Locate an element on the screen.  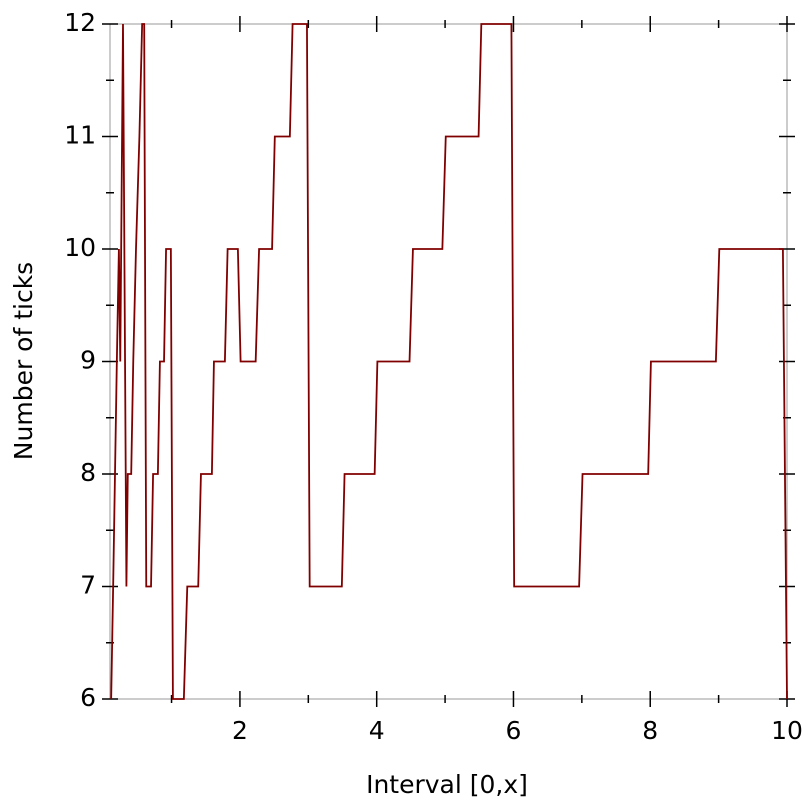
y-tick-label: 7 is located at coordinates (88, 585).